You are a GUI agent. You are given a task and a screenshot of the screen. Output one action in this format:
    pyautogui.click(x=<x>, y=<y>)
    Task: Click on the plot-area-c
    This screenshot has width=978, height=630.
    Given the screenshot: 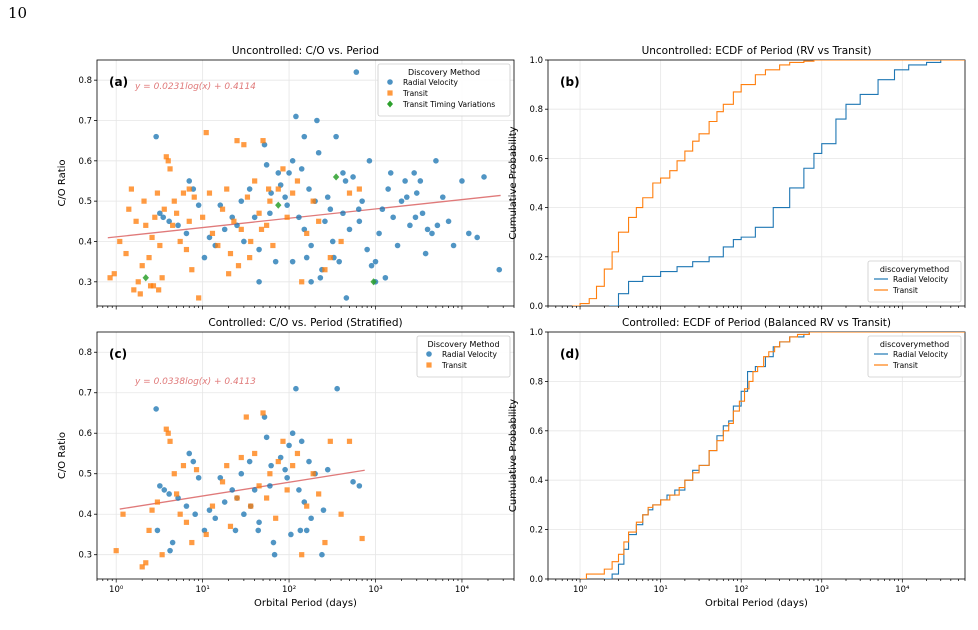 What is the action you would take?
    pyautogui.click(x=239, y=477)
    